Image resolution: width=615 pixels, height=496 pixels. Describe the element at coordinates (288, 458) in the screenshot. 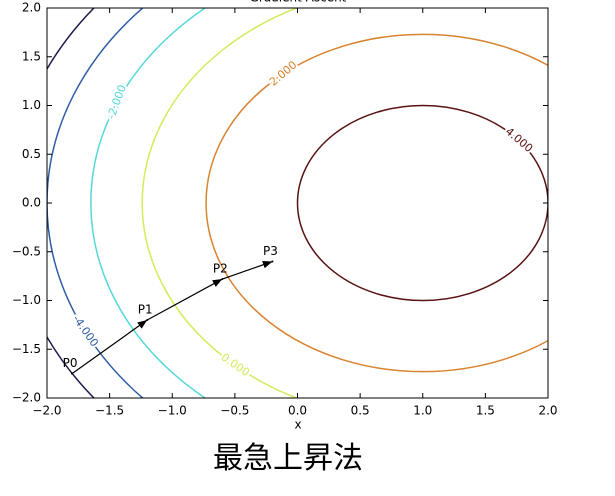

I see `caption: 最急上昇法` at that location.